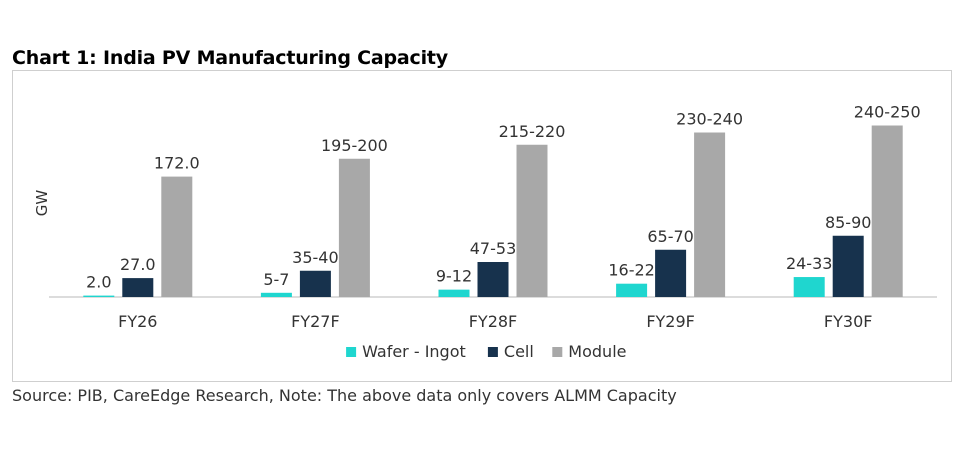 This screenshot has height=460, width=960. I want to click on data-label: 172.0, so click(177, 163).